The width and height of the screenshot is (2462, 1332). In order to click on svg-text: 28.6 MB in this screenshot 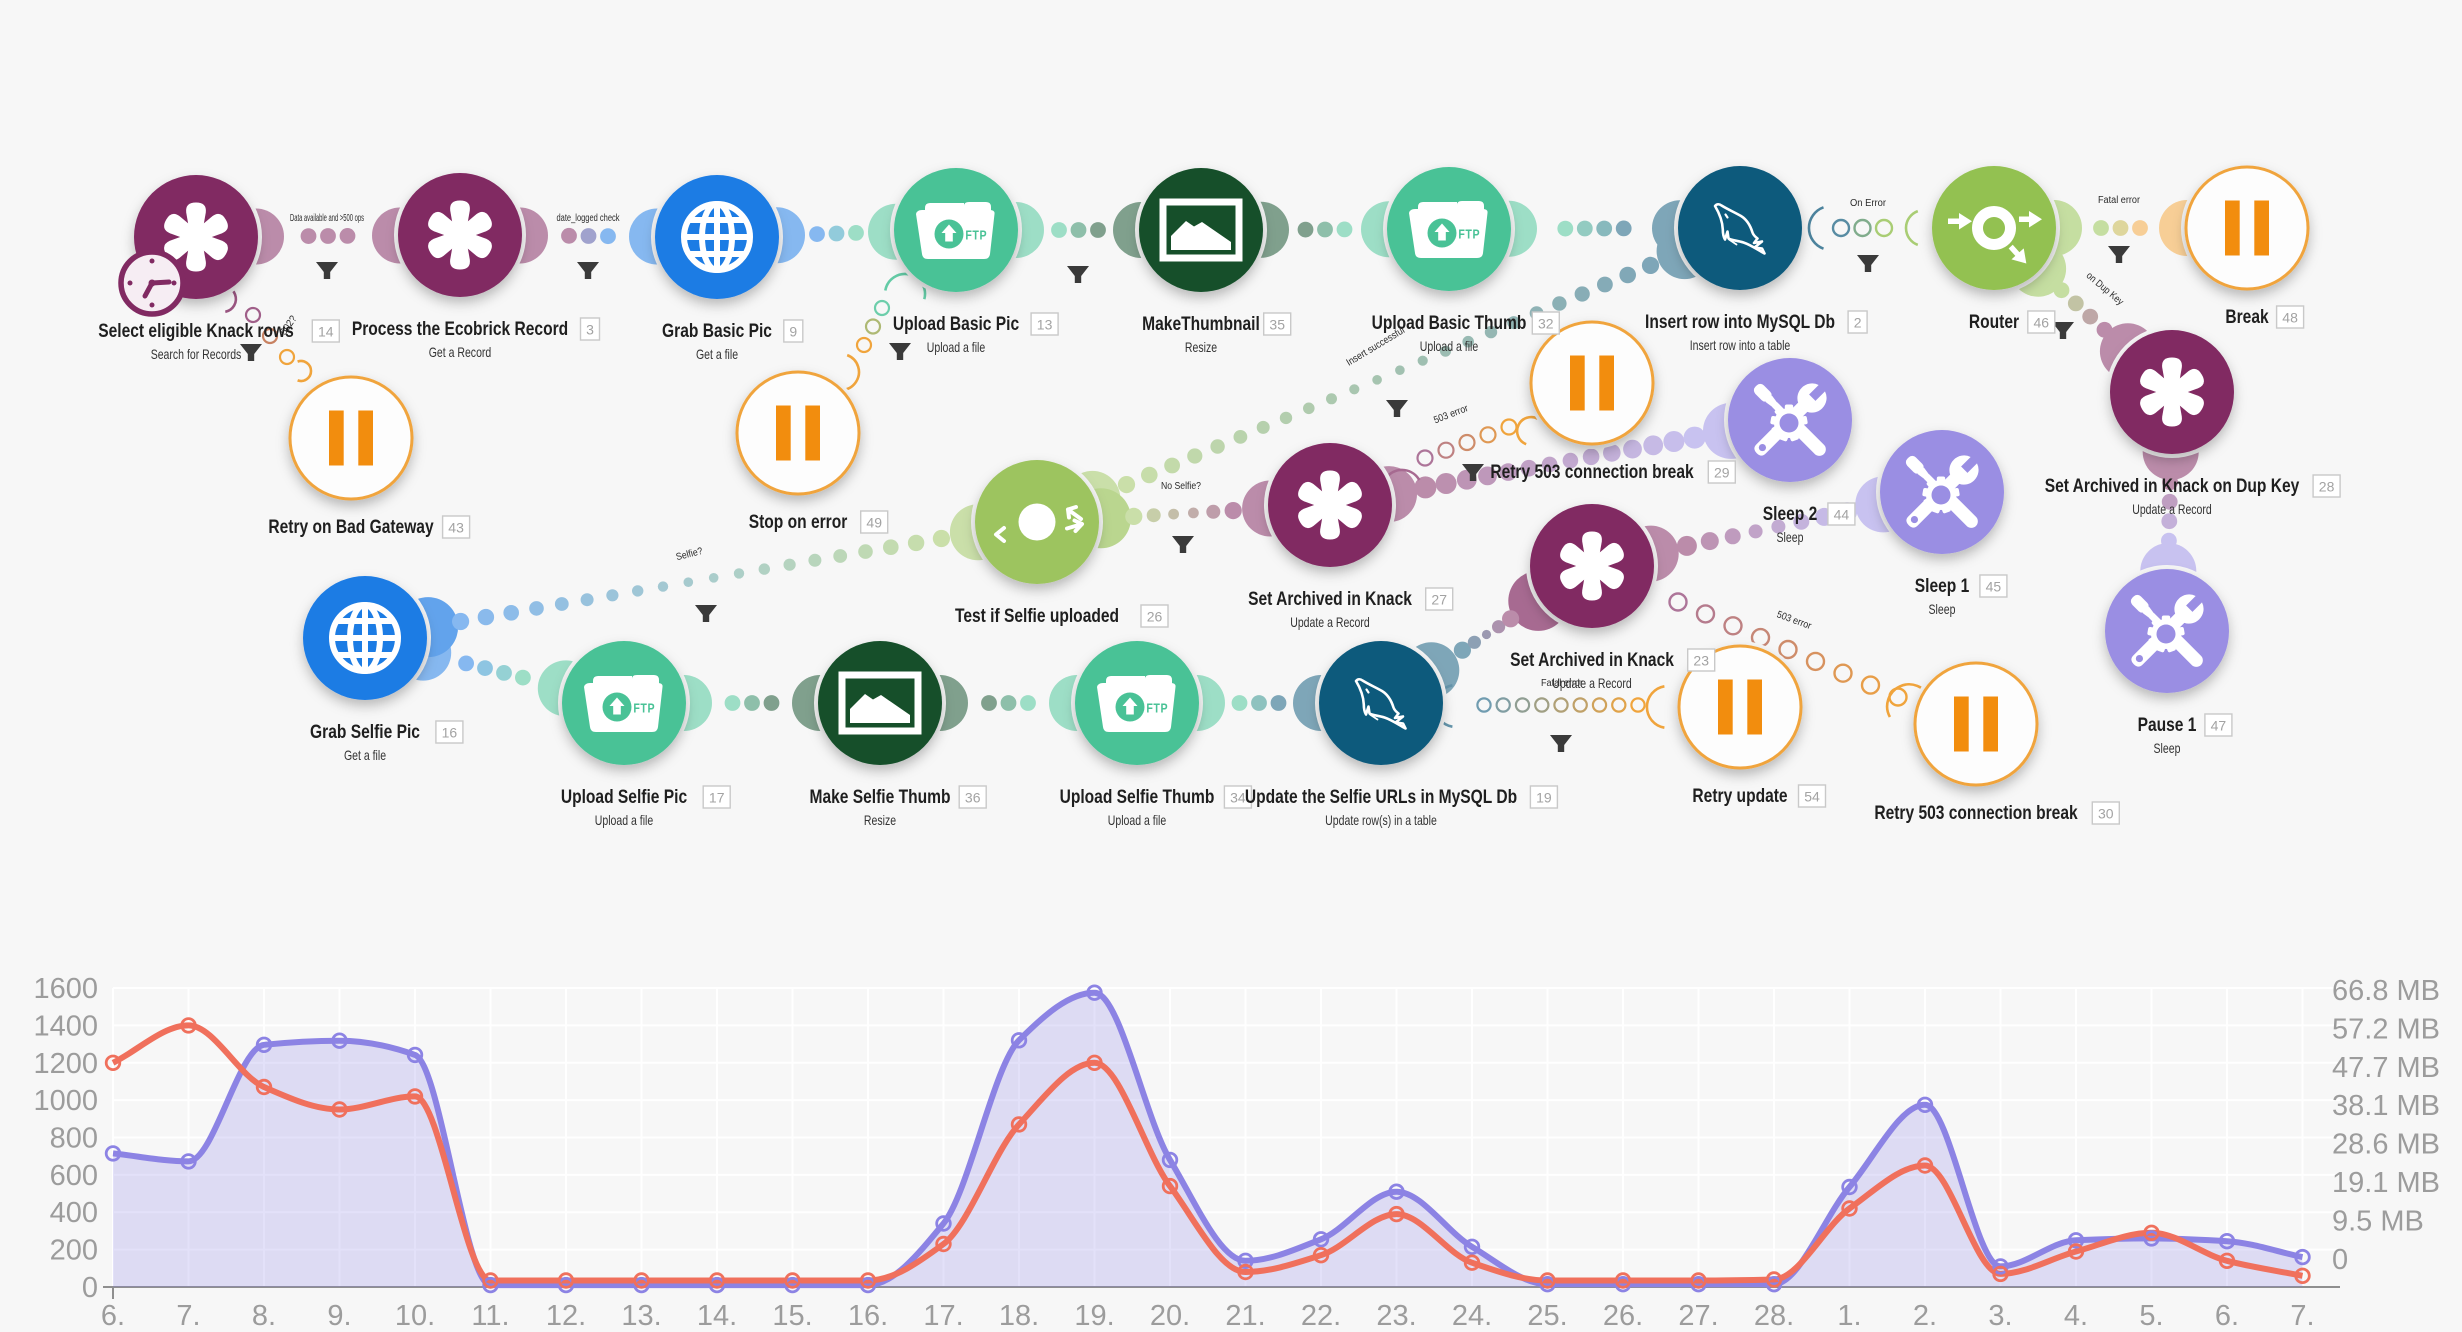, I will do `click(2386, 1145)`.